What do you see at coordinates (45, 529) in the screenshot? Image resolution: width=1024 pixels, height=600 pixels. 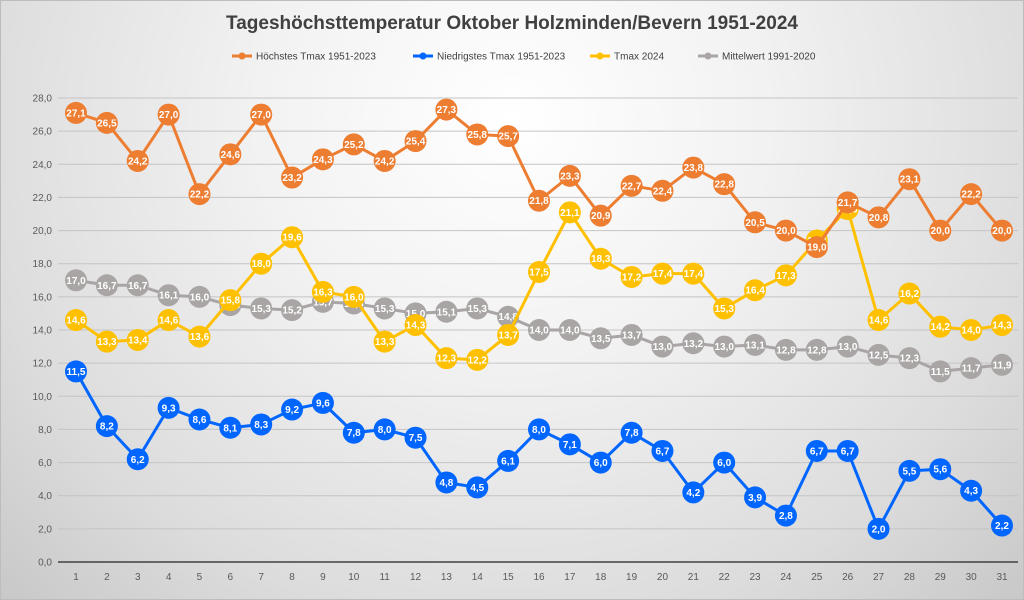 I see `y-tick-label: 2,0` at bounding box center [45, 529].